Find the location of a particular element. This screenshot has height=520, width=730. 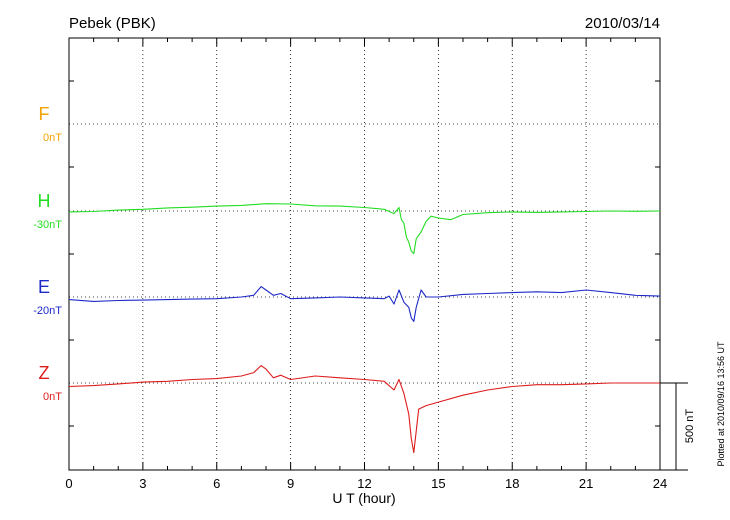

series-name-e: E is located at coordinates (44, 287).